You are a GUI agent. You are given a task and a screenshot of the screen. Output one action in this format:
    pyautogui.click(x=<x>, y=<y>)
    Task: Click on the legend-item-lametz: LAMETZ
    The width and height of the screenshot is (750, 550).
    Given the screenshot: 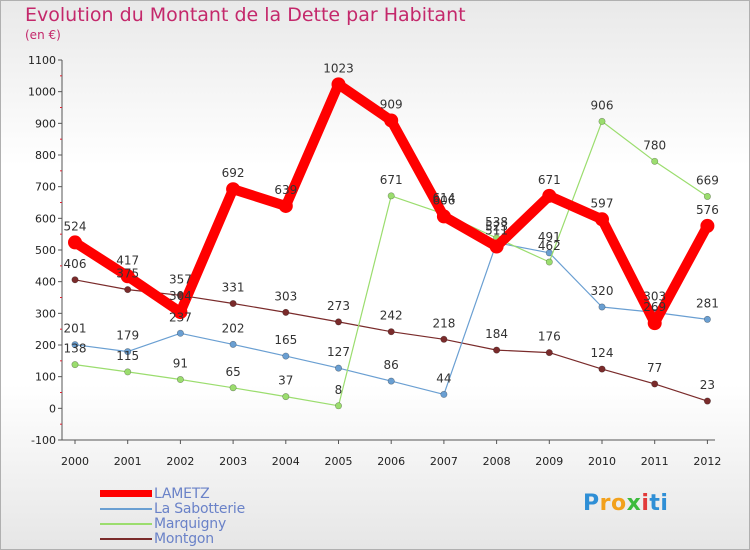 What is the action you would take?
    pyautogui.click(x=172, y=494)
    